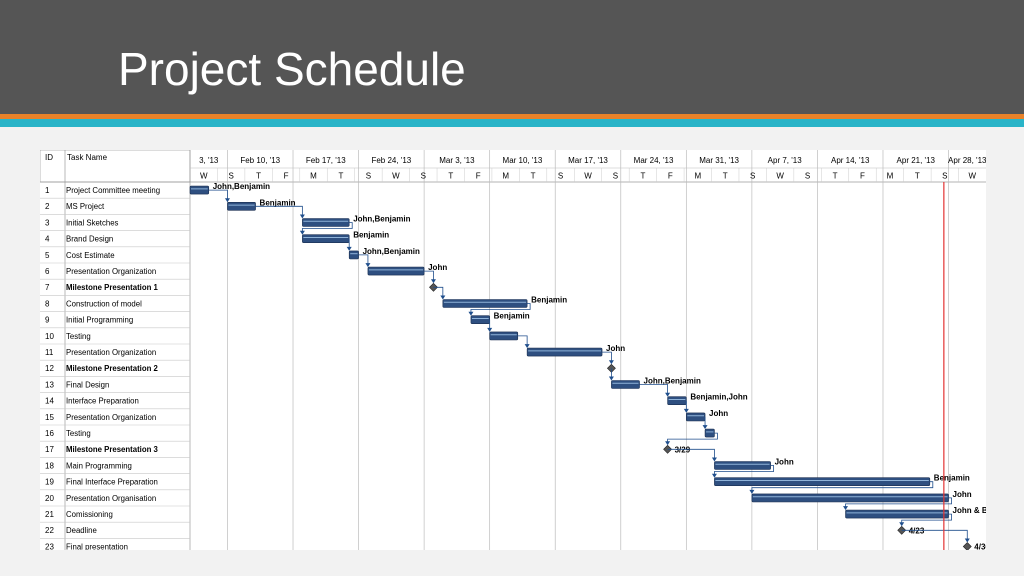 This screenshot has height=576, width=1024. Describe the element at coordinates (49, 449) in the screenshot. I see `task-id: 17` at that location.